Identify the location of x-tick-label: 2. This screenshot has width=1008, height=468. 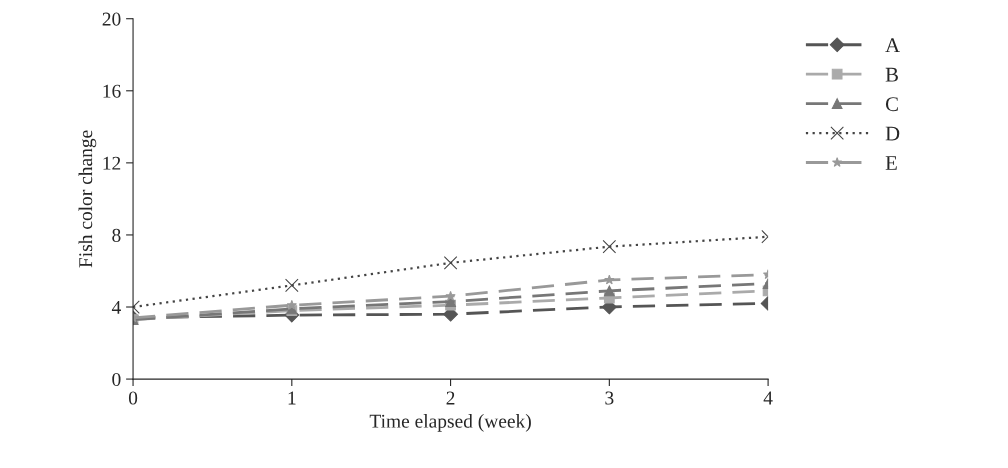
(450, 398).